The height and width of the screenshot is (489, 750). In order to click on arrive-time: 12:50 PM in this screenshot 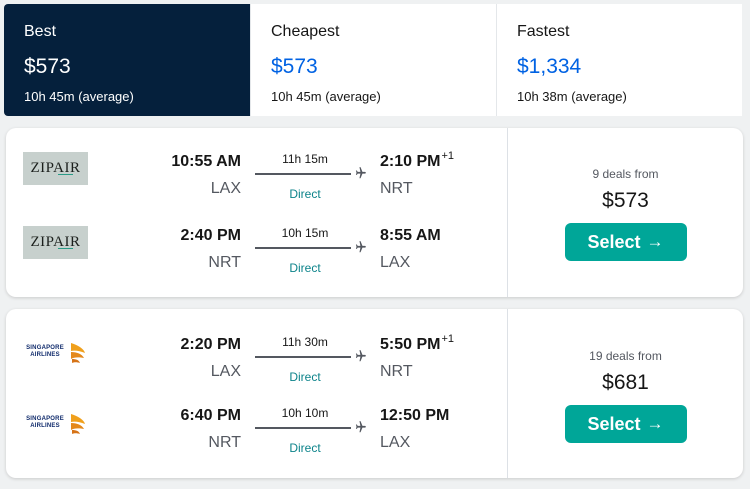, I will do `click(415, 416)`.